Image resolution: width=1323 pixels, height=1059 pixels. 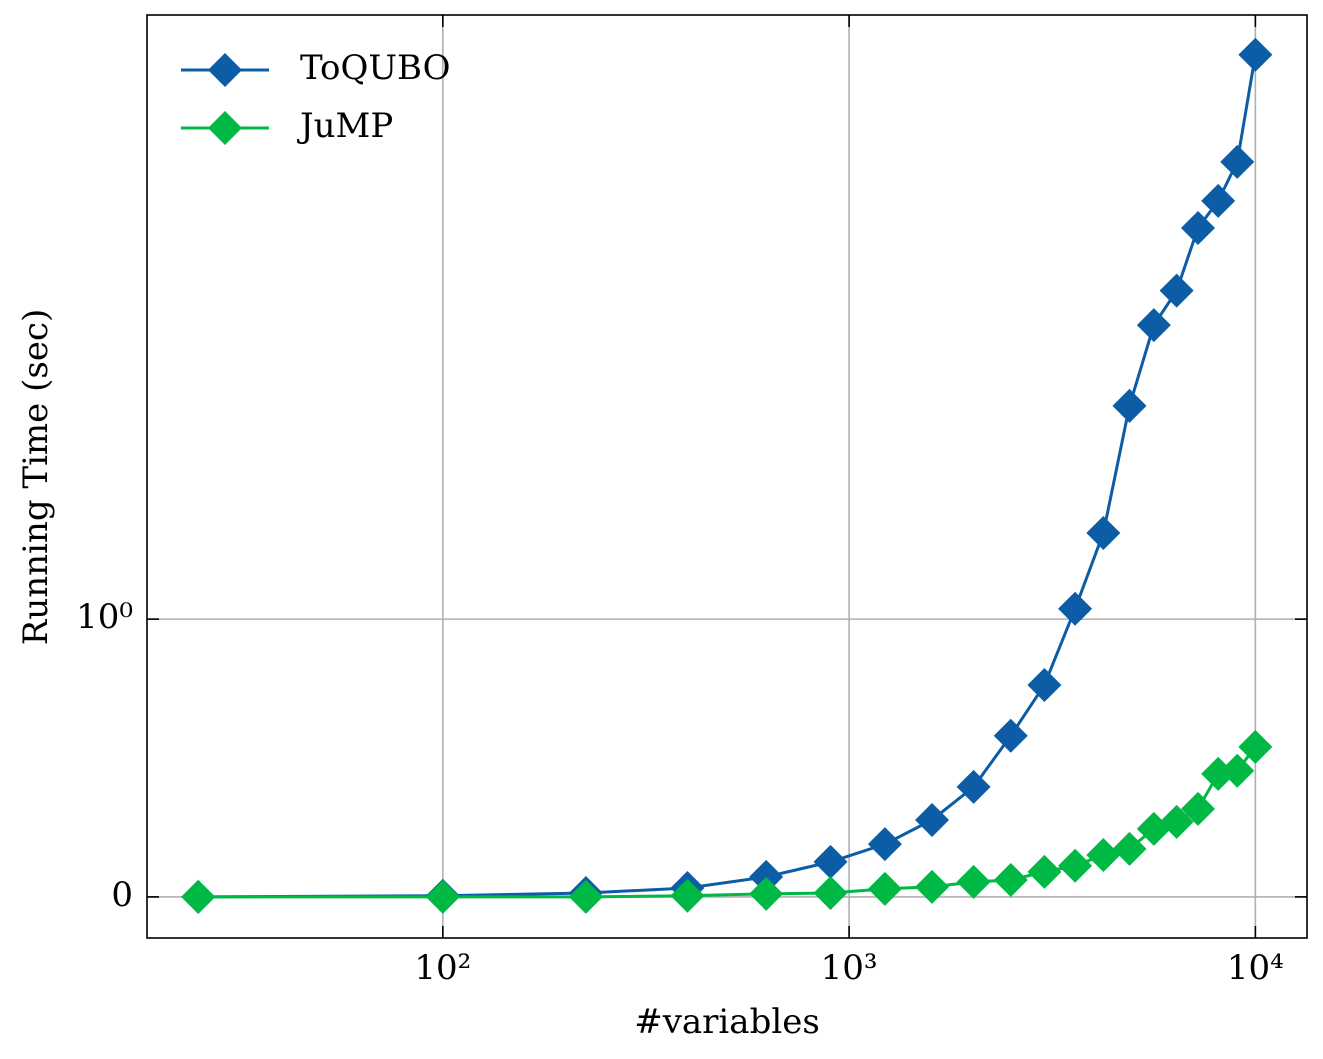 What do you see at coordinates (442, 968) in the screenshot?
I see `x-tick-label: 10²` at bounding box center [442, 968].